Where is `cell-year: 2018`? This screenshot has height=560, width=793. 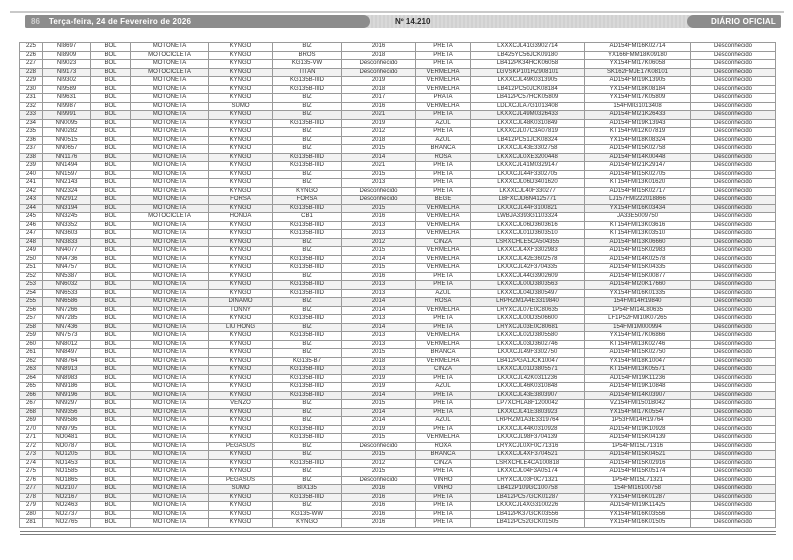
cell-year: 2018 is located at coordinates (378, 55).